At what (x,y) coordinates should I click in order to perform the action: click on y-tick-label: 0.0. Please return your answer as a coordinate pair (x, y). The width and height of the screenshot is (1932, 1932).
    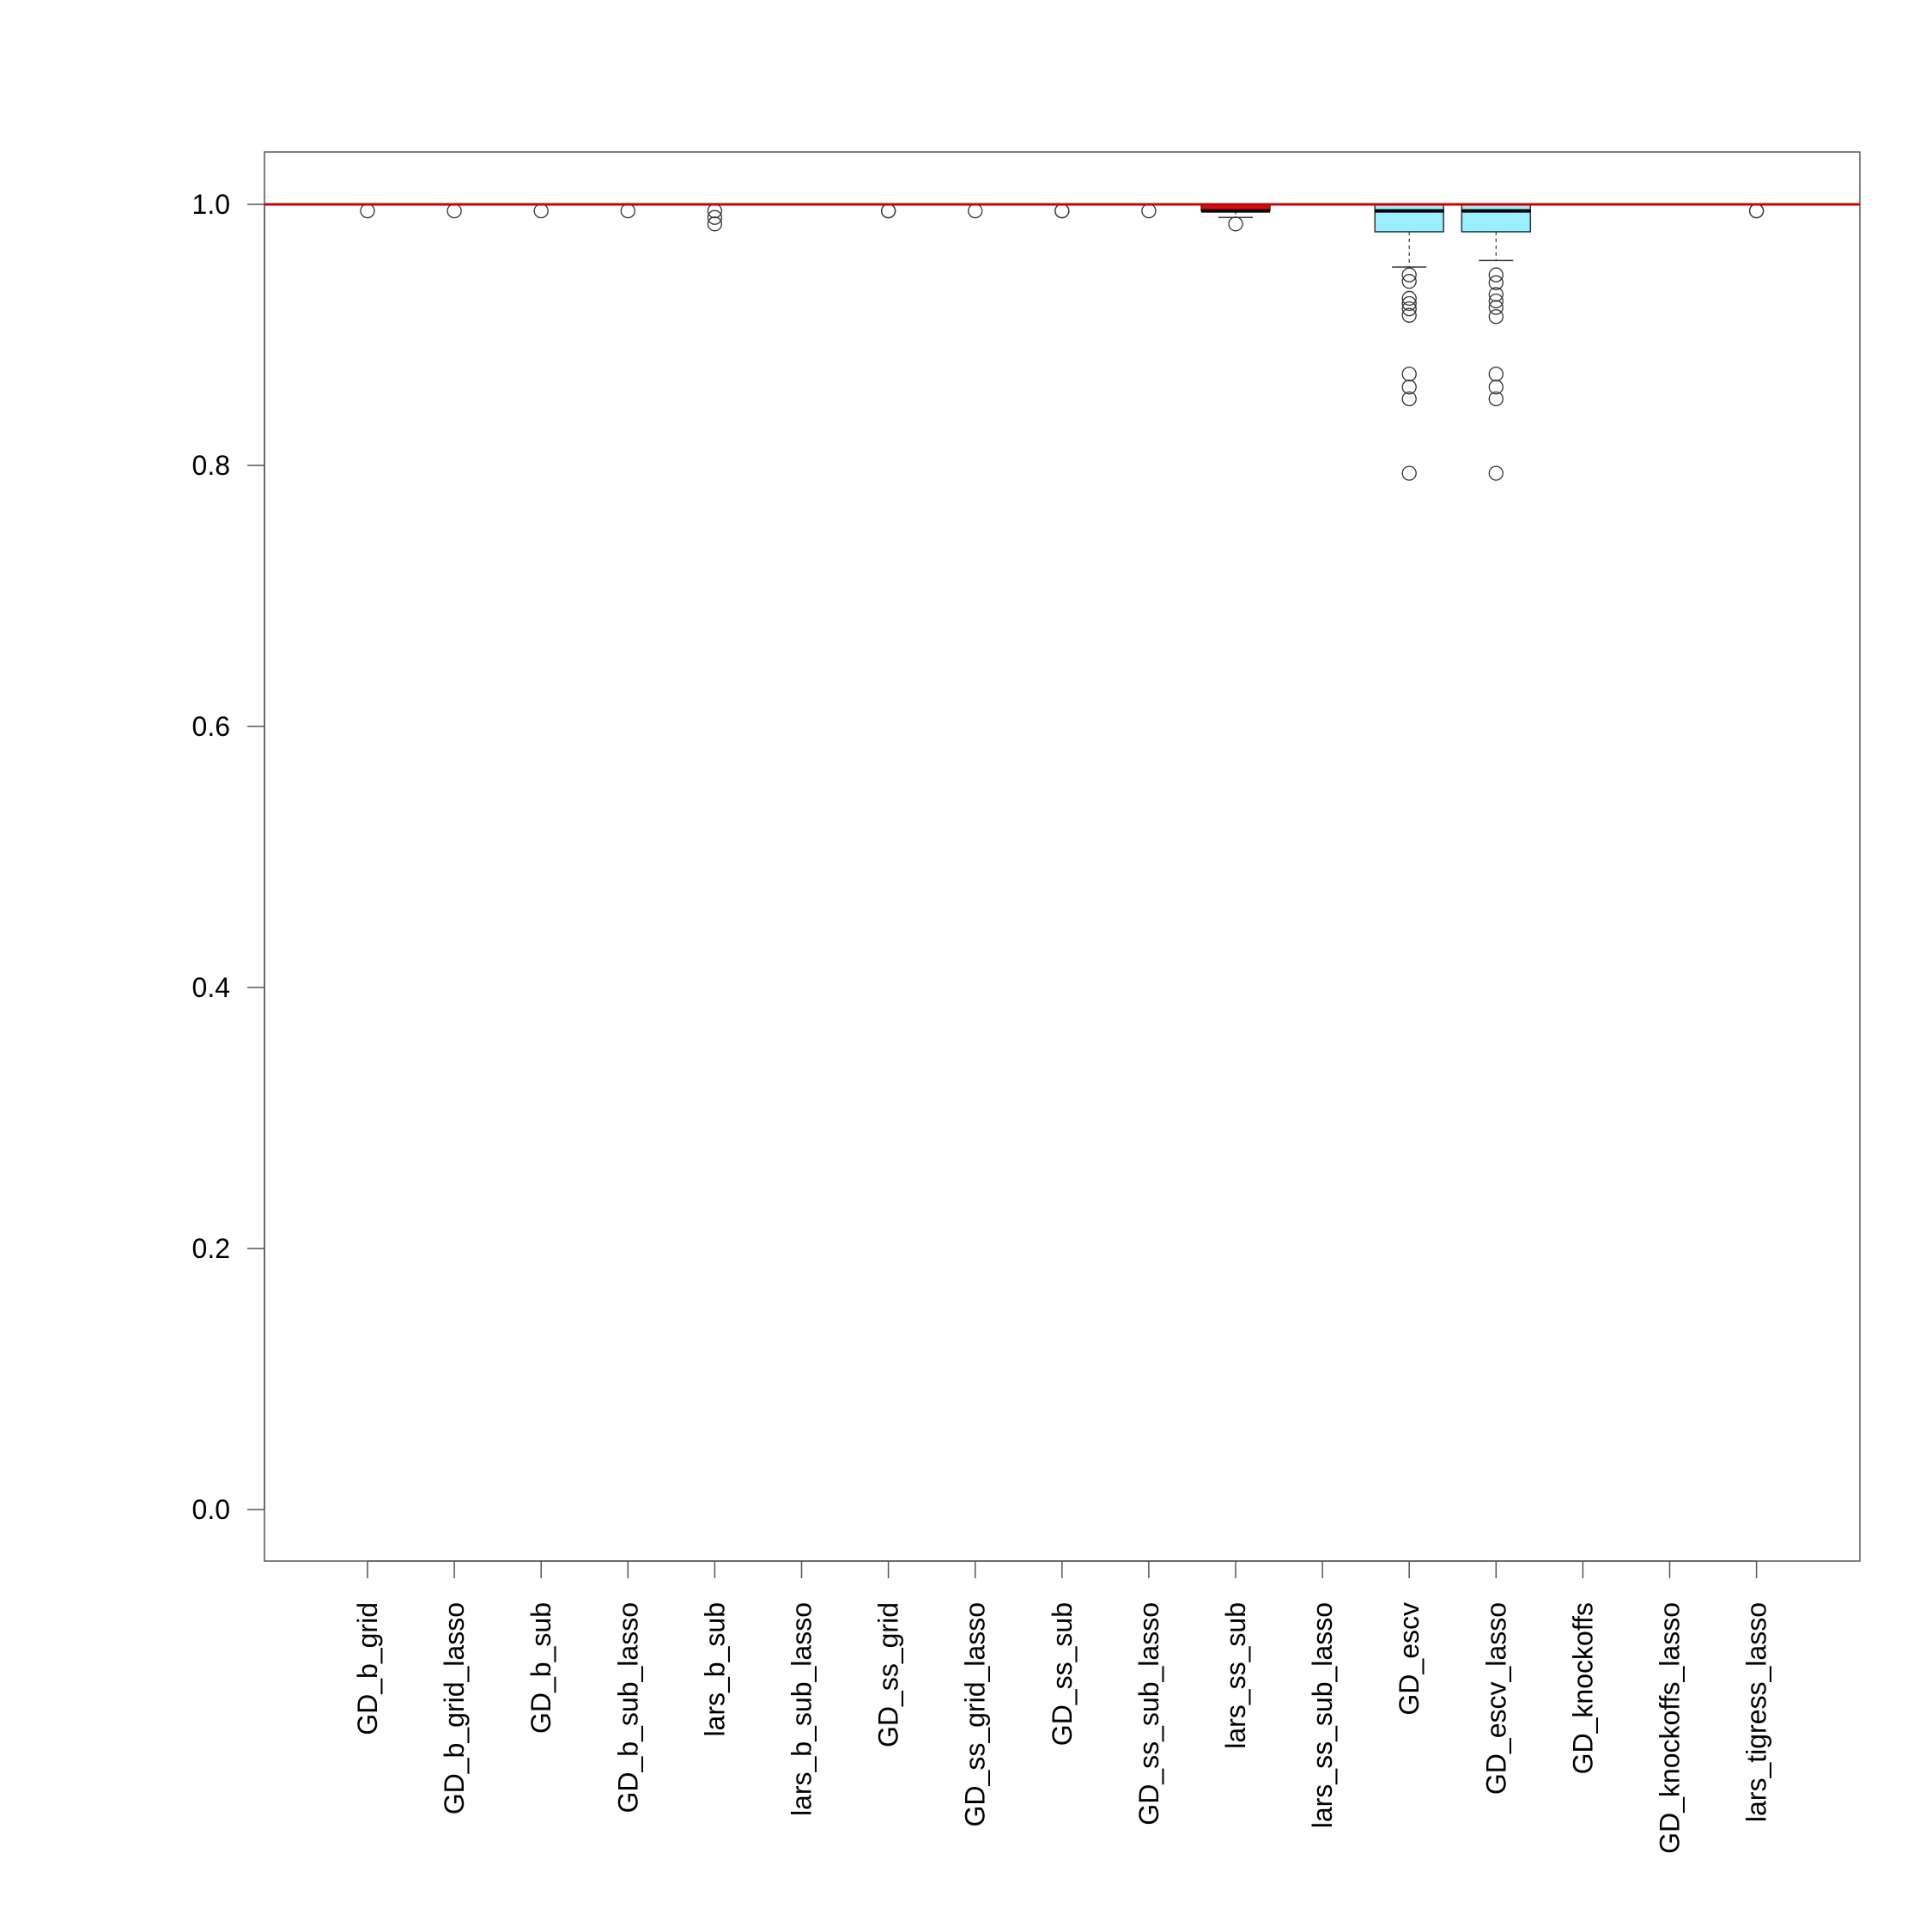
    Looking at the image, I should click on (211, 1510).